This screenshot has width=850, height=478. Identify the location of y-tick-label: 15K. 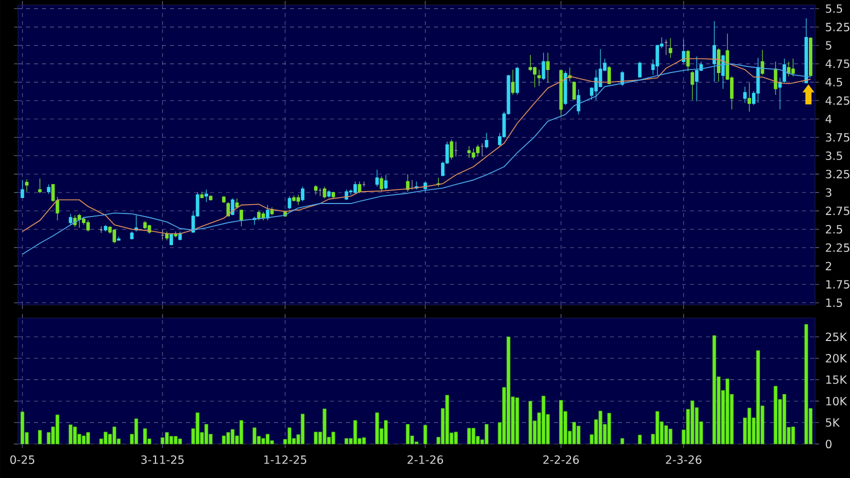
(837, 379).